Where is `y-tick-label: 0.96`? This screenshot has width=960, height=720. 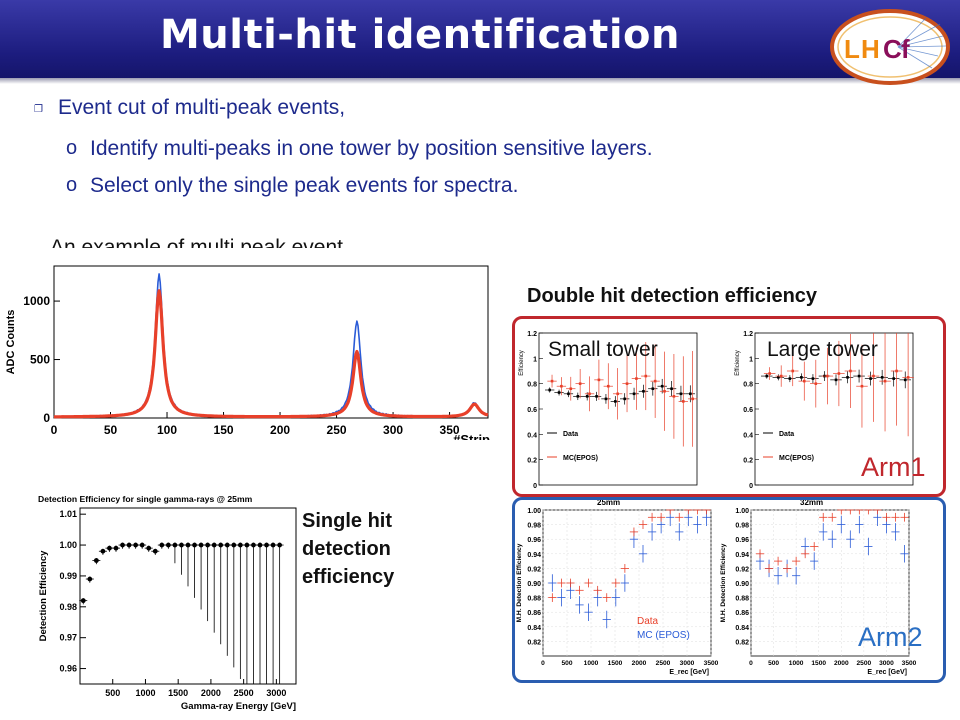 y-tick-label: 0.96 is located at coordinates (68, 669).